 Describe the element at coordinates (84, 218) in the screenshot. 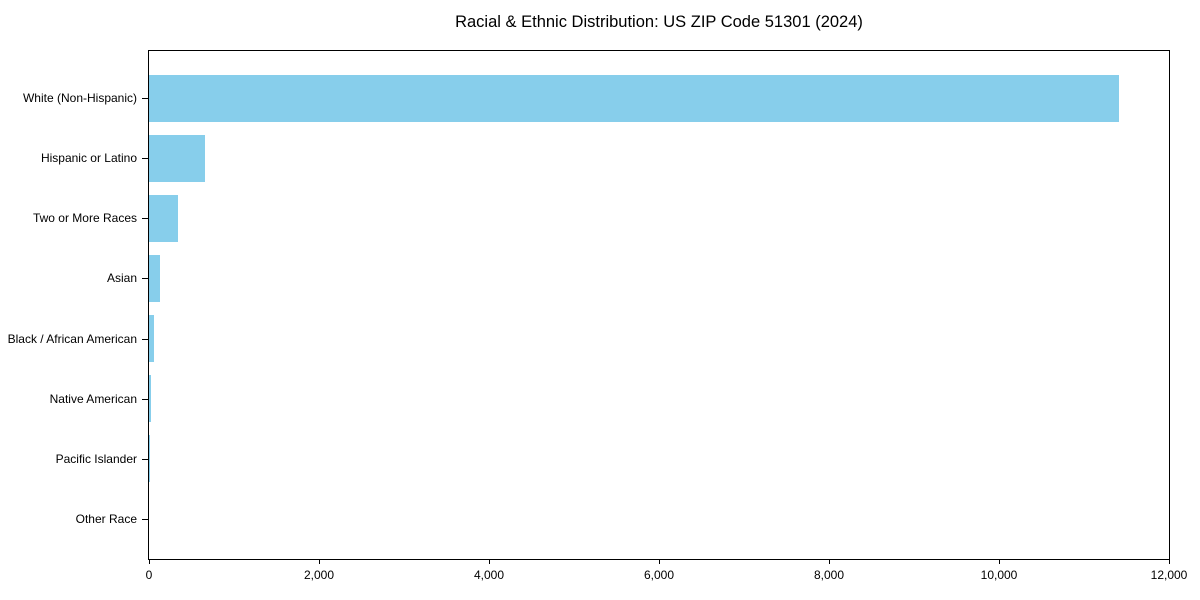

I see `category-label: Two or More Races` at that location.